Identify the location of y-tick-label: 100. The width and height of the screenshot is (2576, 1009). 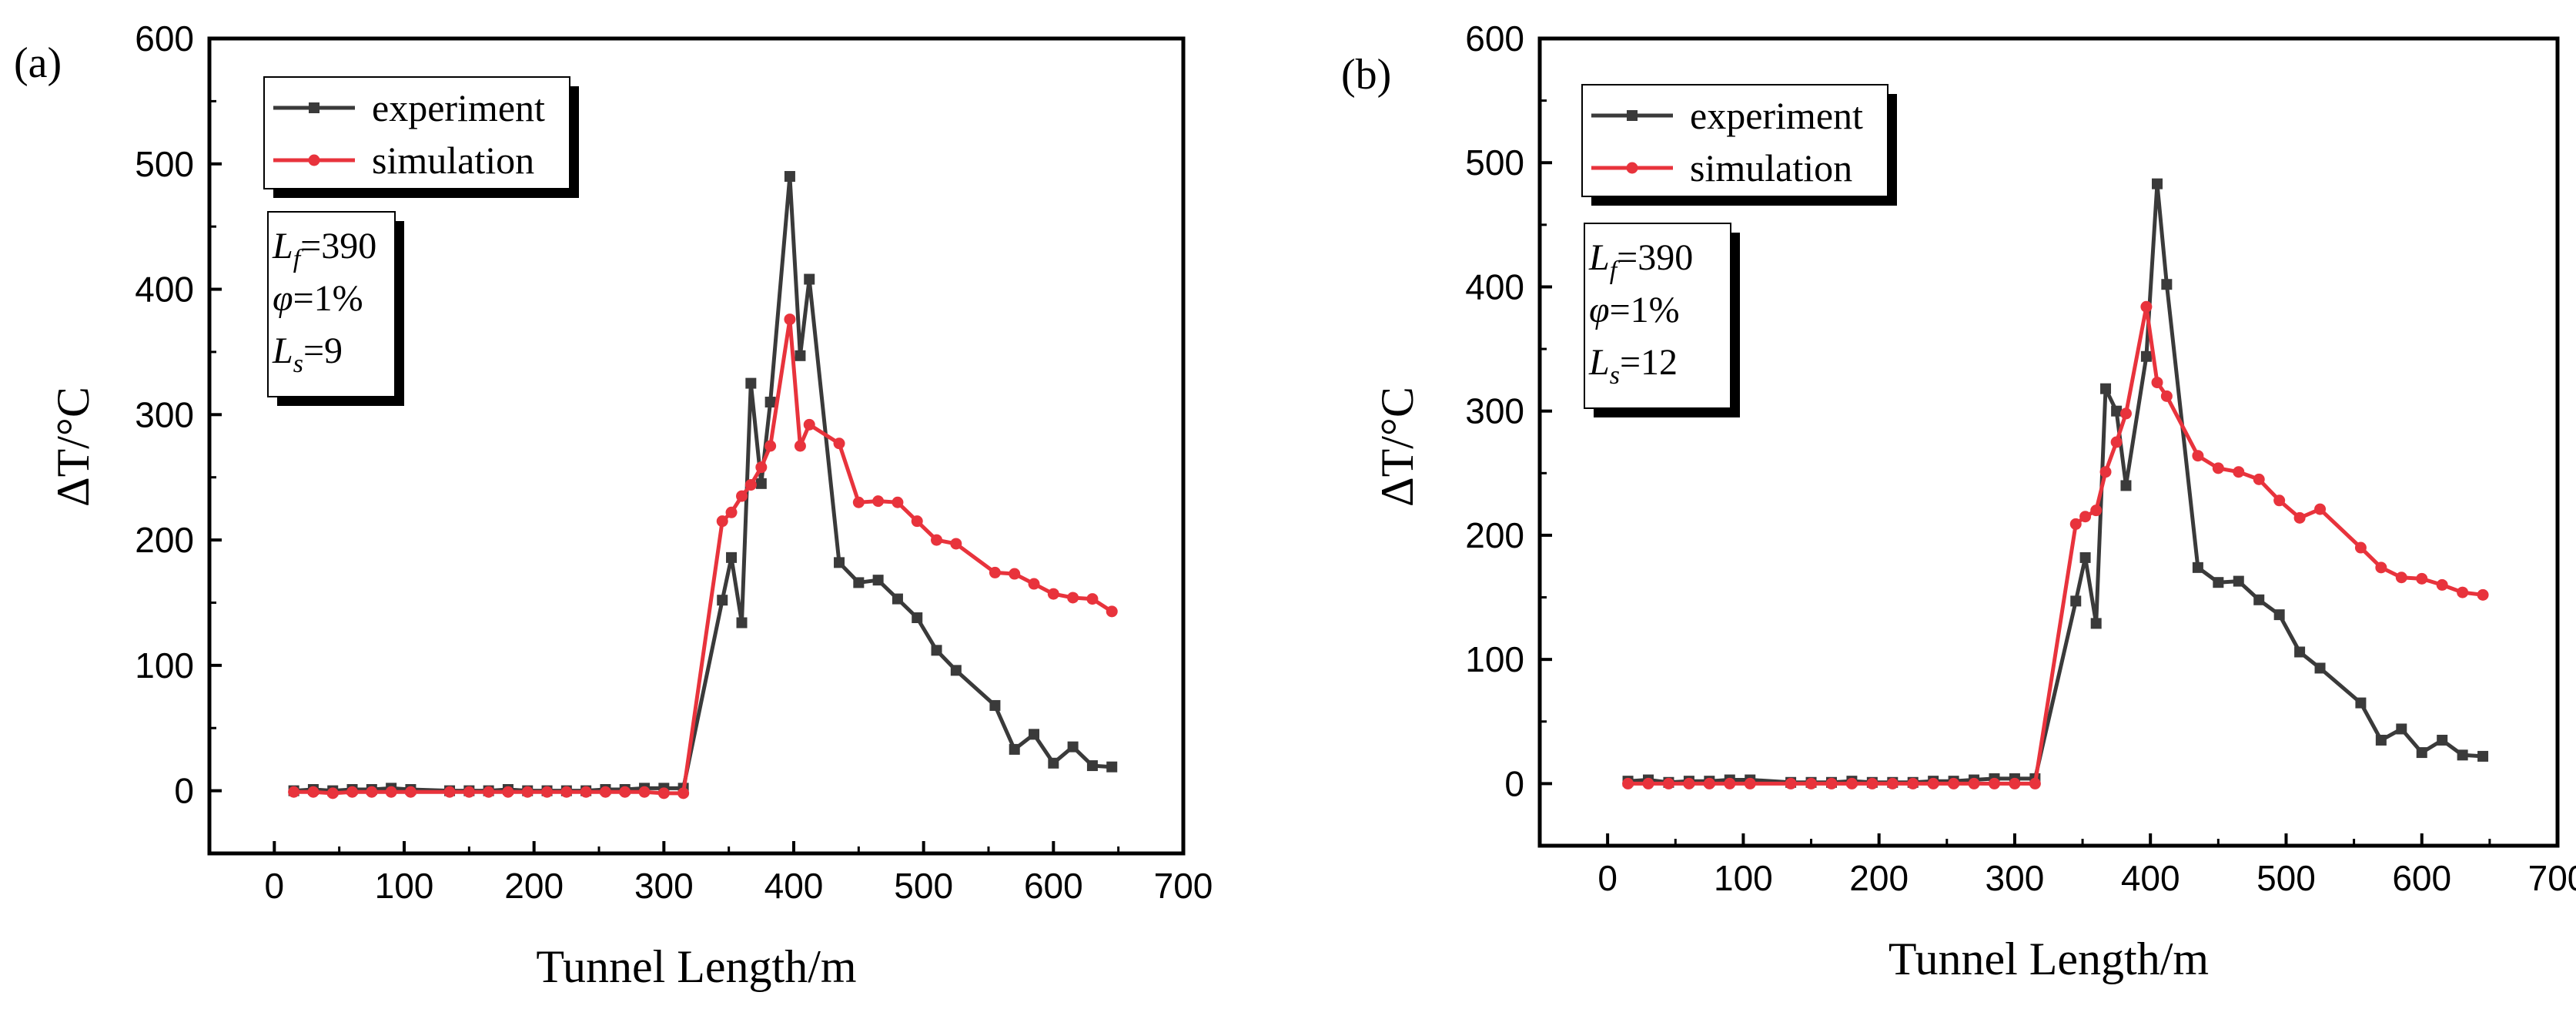
(1494, 659).